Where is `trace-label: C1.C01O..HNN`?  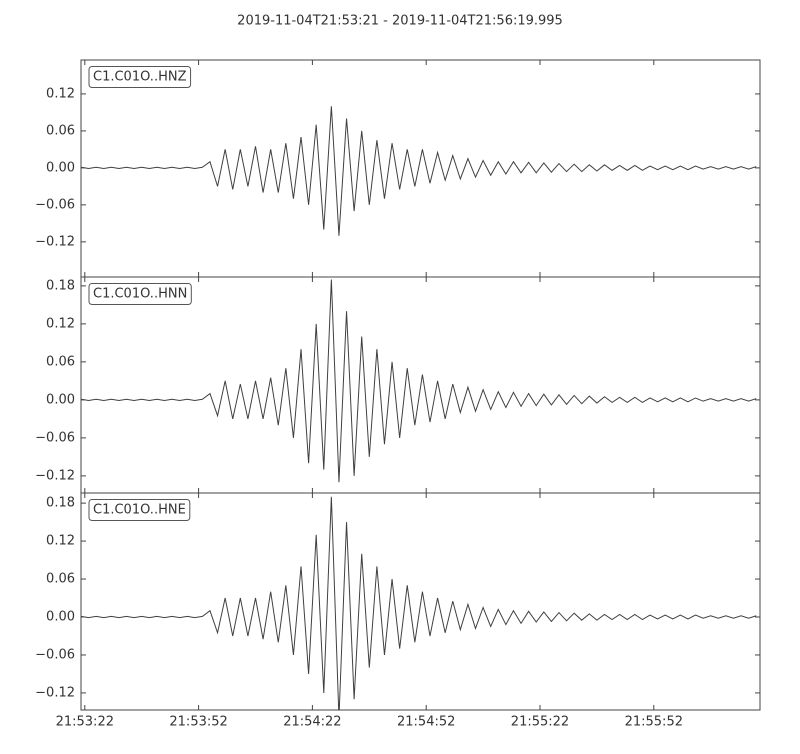
trace-label: C1.C01O..HNN is located at coordinates (140, 294).